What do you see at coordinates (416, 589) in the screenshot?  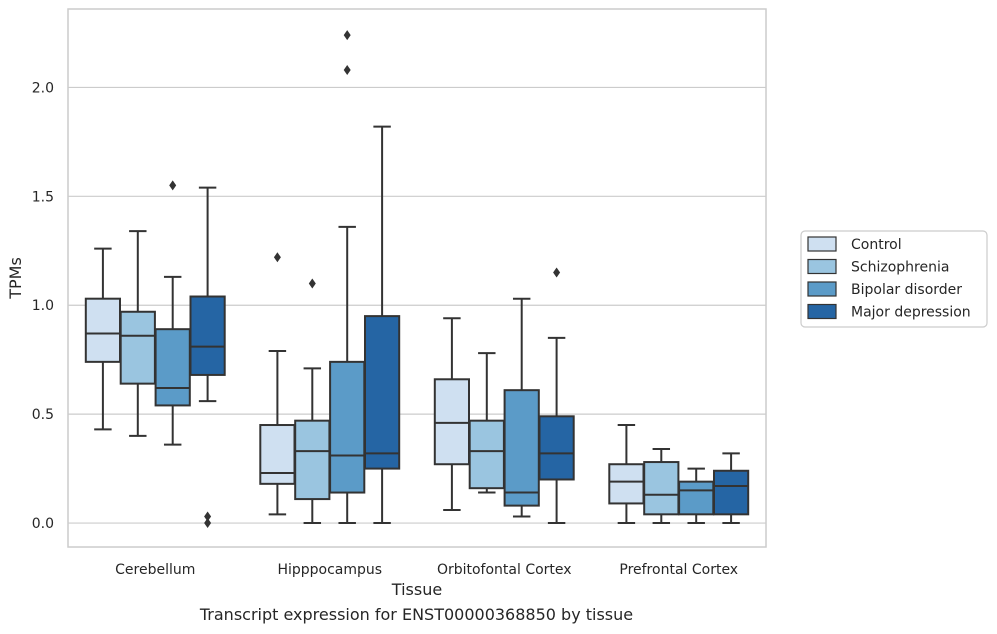 I see `x-axis-label: Tissue` at bounding box center [416, 589].